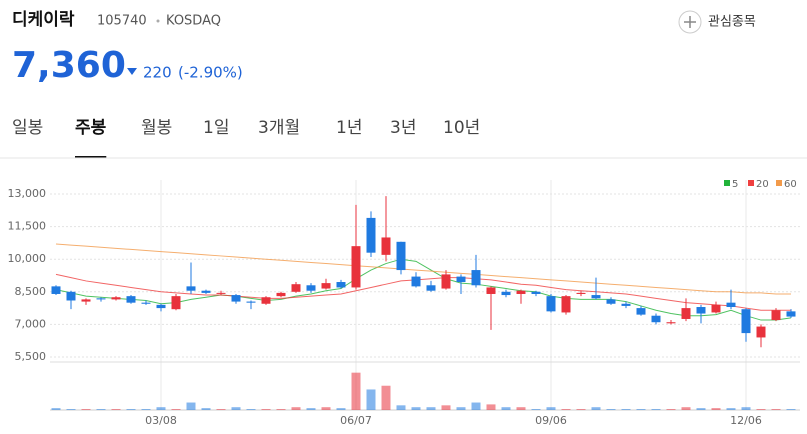  I want to click on x-tick-label: 12/06, so click(746, 420).